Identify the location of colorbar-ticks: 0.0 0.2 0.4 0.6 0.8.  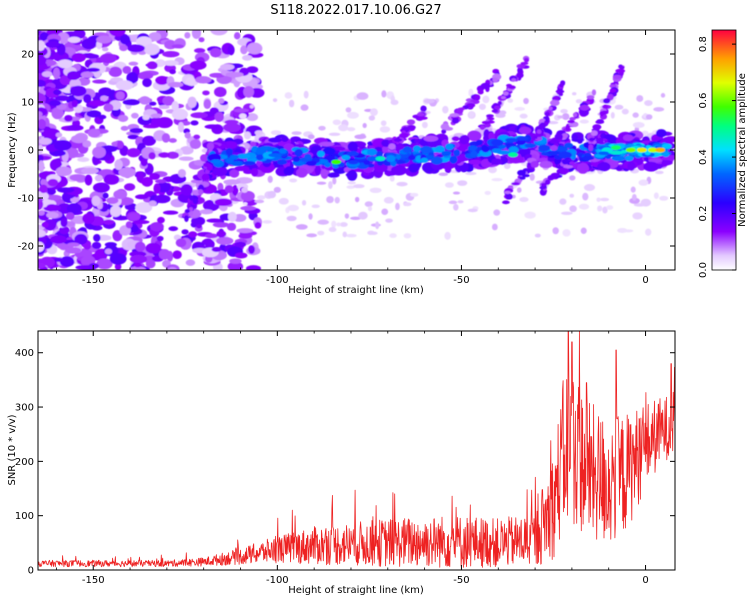
(717, 157).